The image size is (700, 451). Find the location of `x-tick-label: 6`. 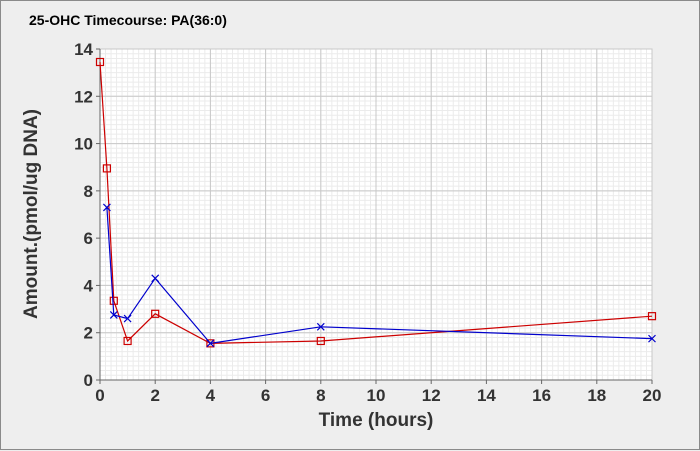

x-tick-label: 6 is located at coordinates (265, 395).